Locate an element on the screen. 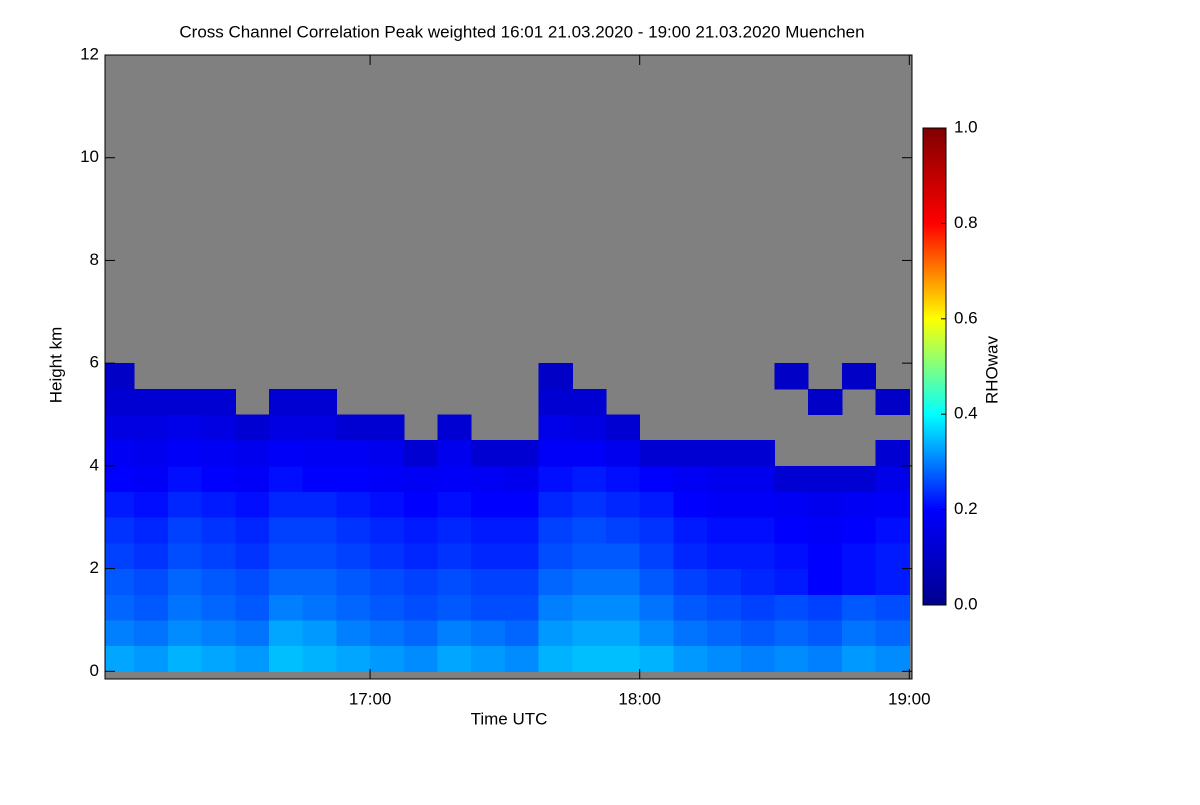 The image size is (1200, 805). x-tick-label: 19:00 is located at coordinates (909, 698).